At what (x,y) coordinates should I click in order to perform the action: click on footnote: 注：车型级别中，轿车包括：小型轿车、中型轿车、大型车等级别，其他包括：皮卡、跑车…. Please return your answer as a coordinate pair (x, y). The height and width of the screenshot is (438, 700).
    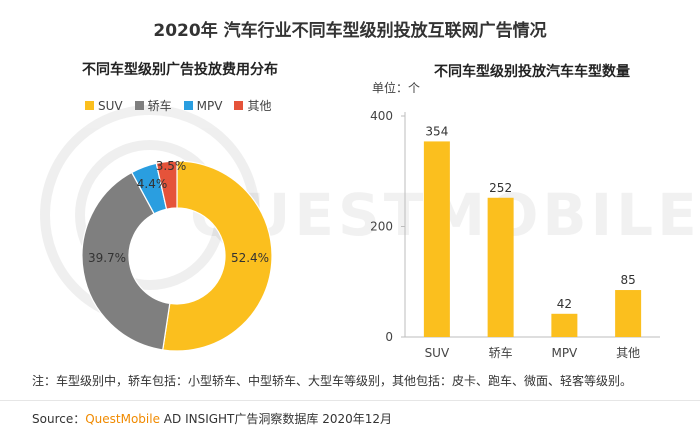
    Looking at the image, I should click on (332, 381).